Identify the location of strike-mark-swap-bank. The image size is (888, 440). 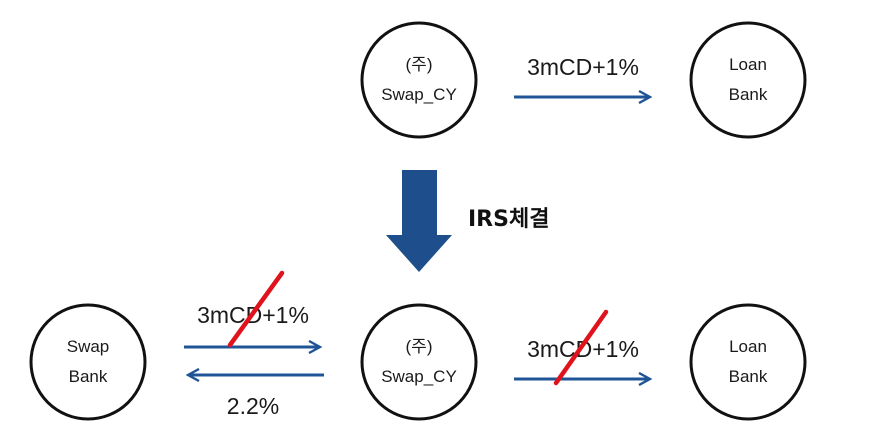
(256, 309).